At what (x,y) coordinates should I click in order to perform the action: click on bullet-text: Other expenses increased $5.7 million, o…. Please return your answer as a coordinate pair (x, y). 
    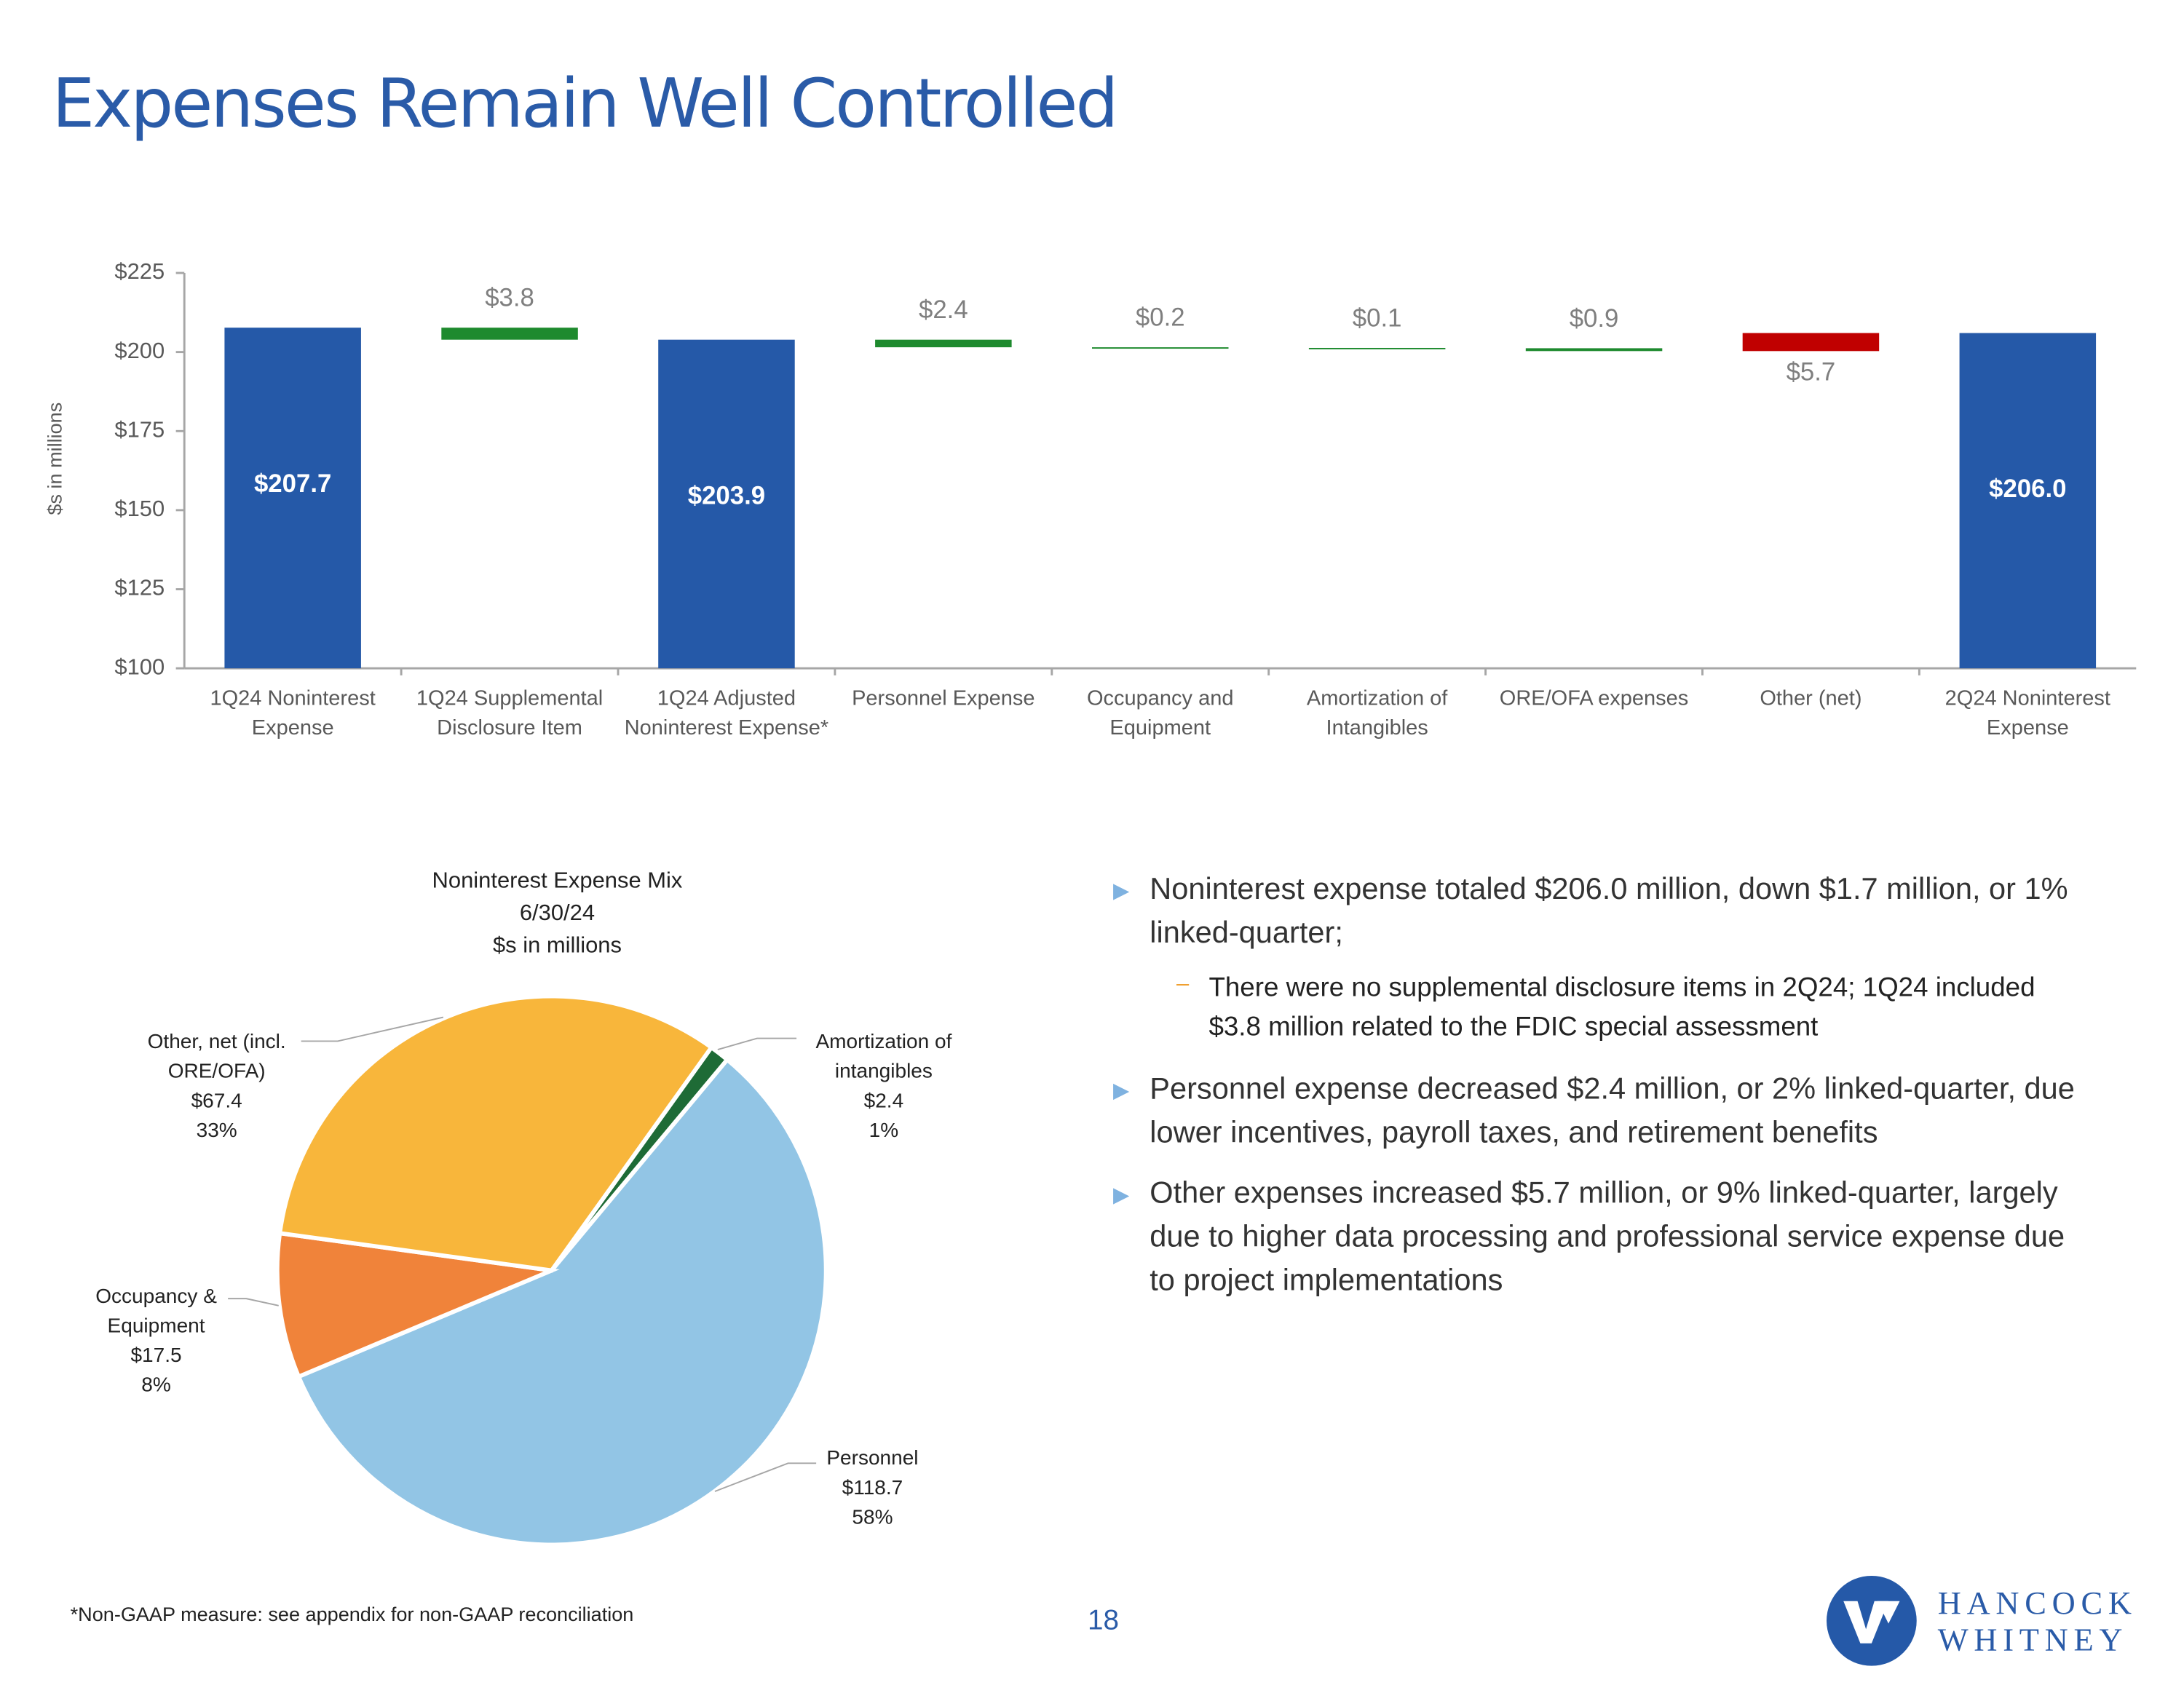
    Looking at the image, I should click on (1607, 1236).